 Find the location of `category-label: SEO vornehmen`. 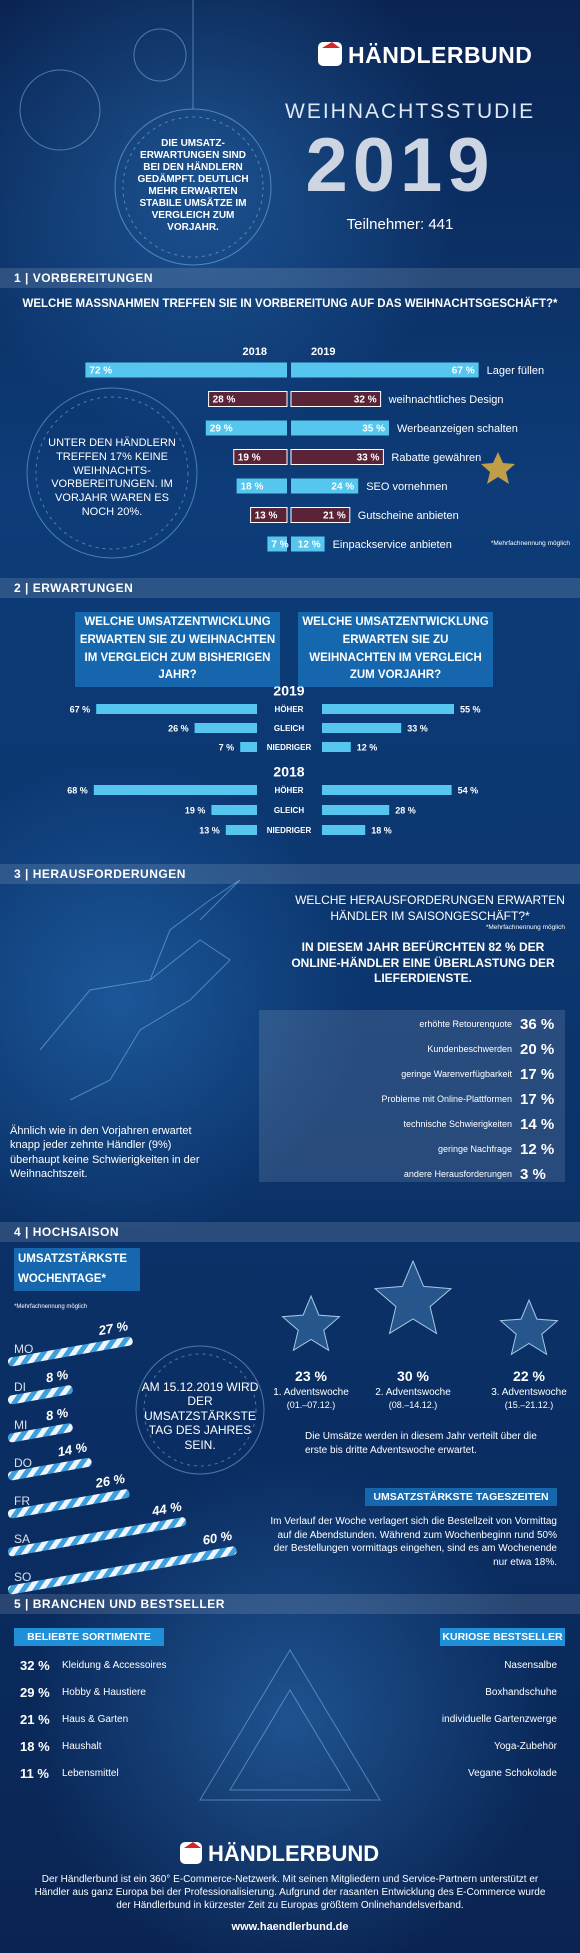

category-label: SEO vornehmen is located at coordinates (406, 487).